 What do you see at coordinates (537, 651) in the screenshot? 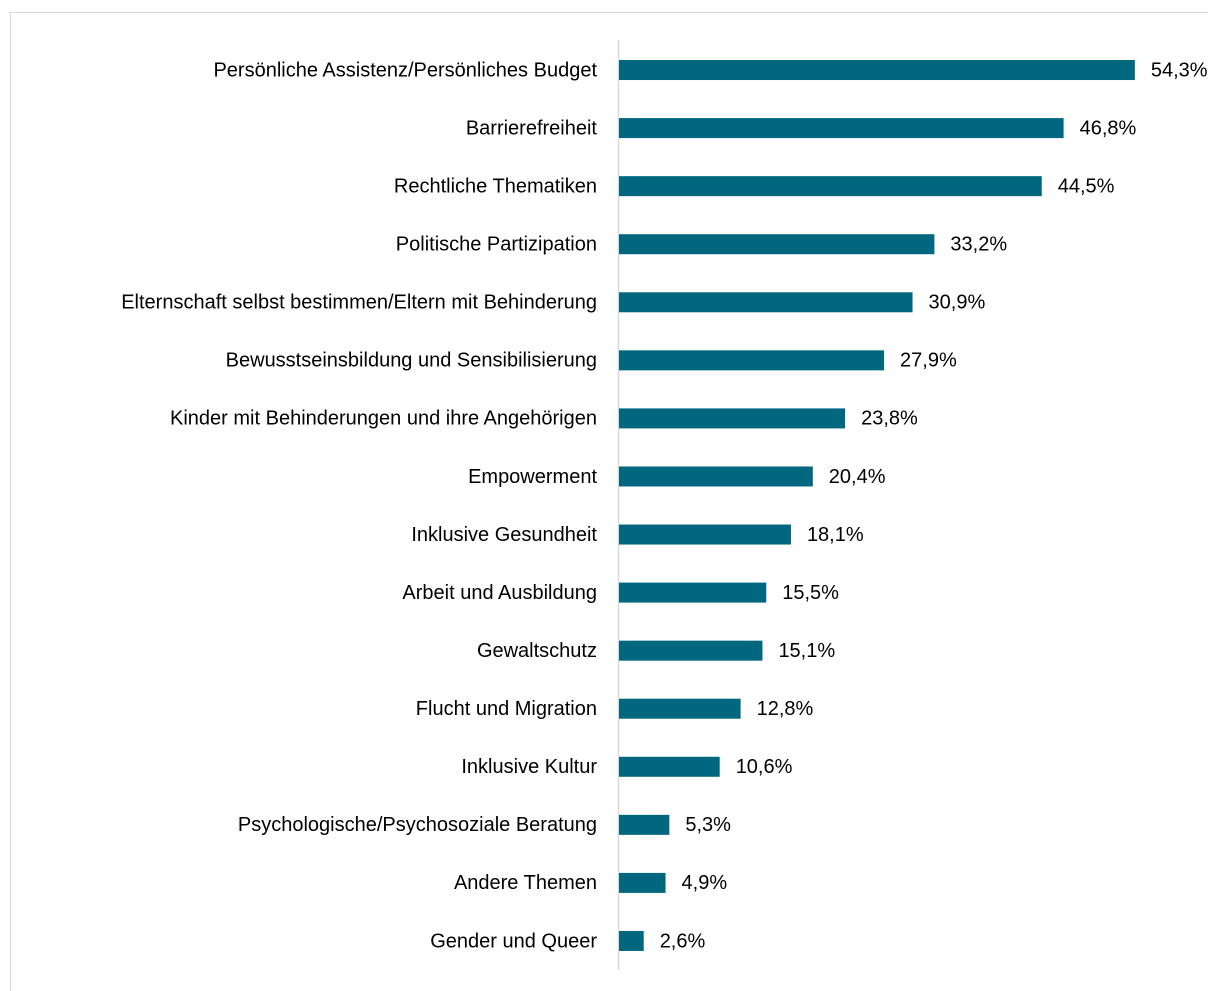
I see `category-label: Gewaltschutz` at bounding box center [537, 651].